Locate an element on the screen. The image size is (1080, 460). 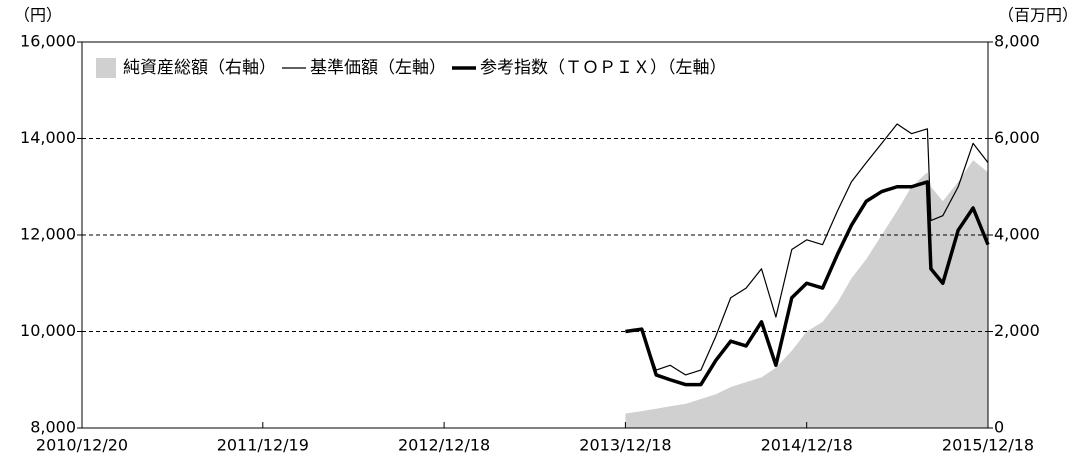
x-tick-label: 2012/12/18 is located at coordinates (444, 445).